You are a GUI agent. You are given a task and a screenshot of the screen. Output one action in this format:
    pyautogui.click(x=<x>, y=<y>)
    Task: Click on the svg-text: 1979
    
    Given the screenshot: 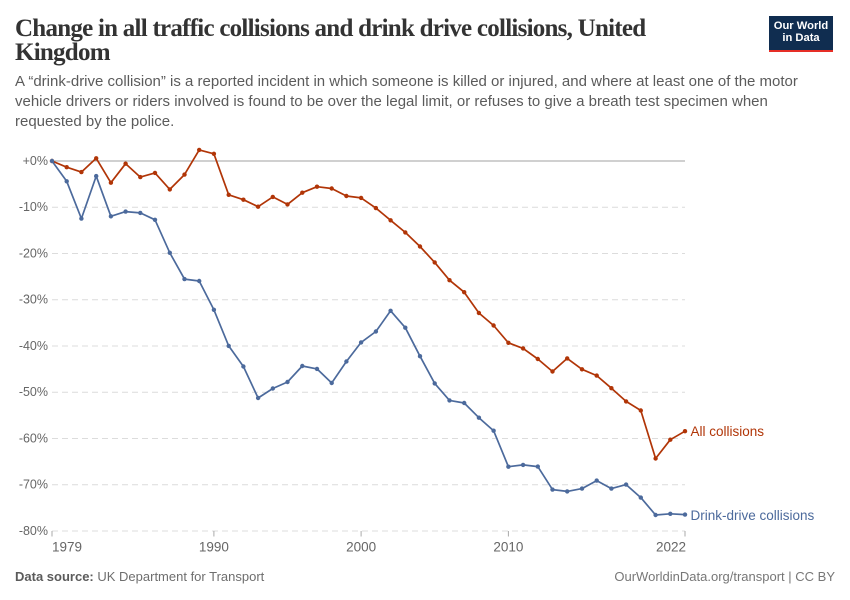 What is the action you would take?
    pyautogui.click(x=67, y=547)
    